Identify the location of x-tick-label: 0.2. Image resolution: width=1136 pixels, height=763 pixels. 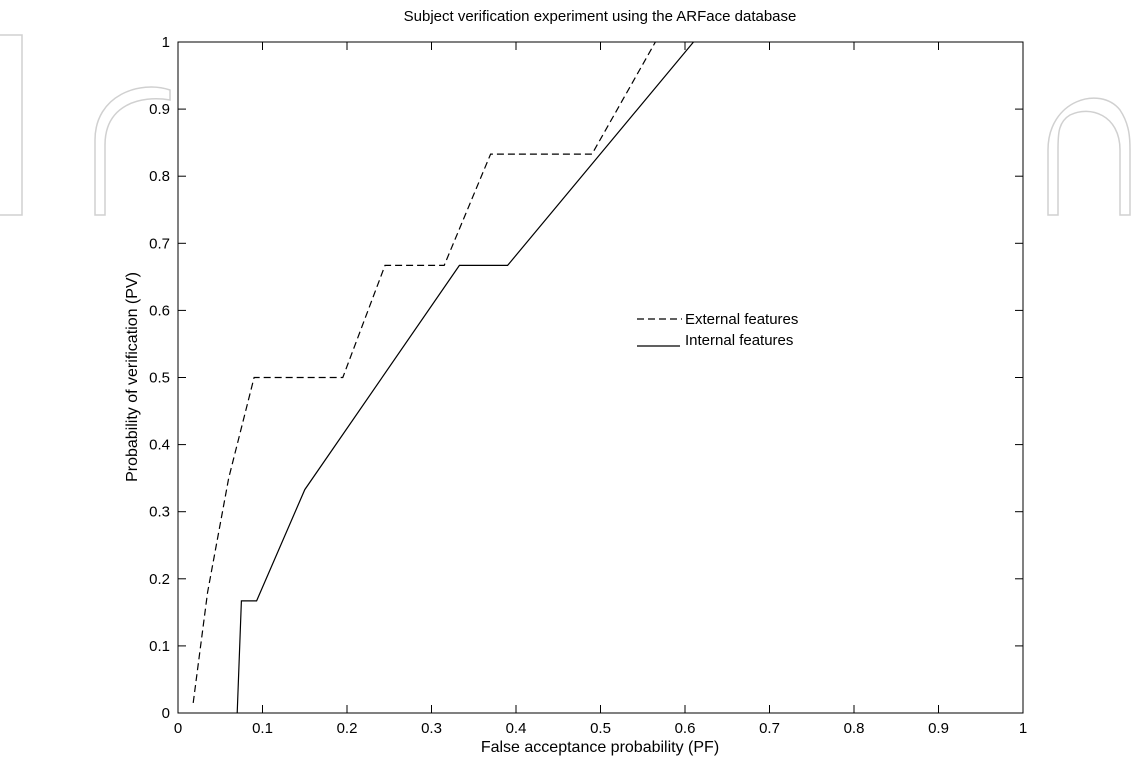
(347, 728).